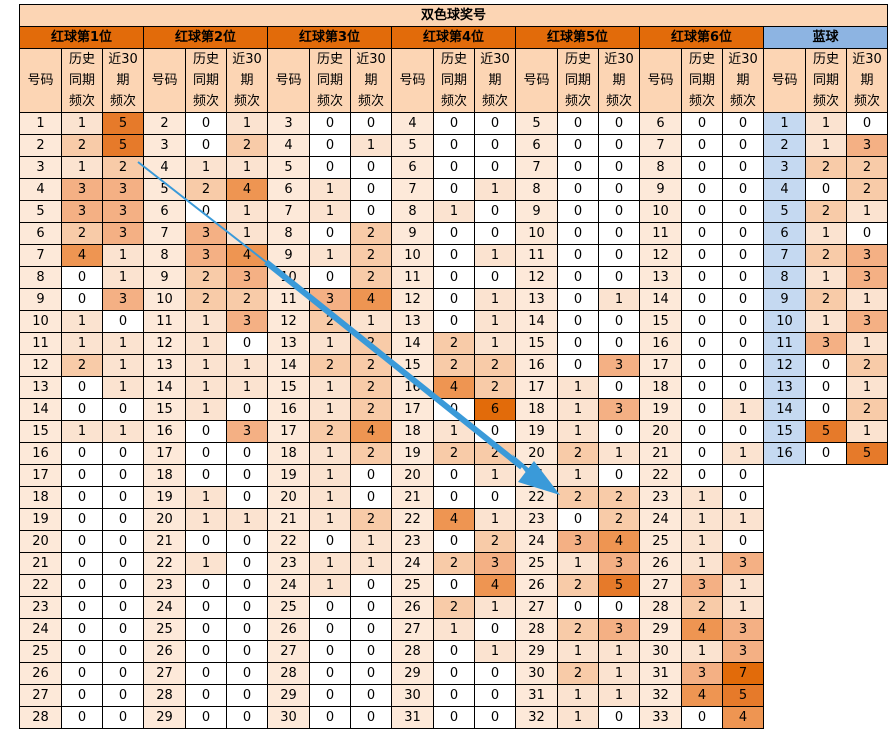 This screenshot has width=894, height=729. I want to click on ball-number-cell: 5, so click(40, 211).